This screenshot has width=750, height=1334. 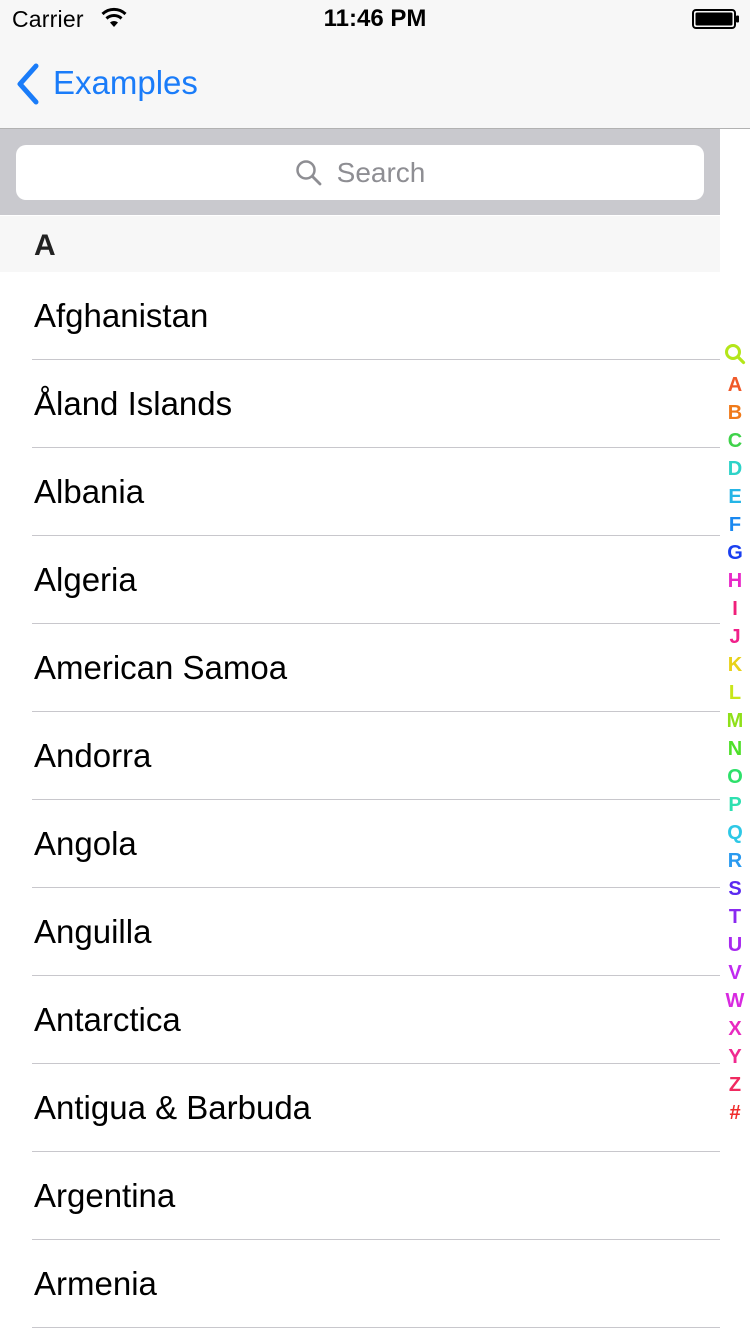 What do you see at coordinates (360, 1108) in the screenshot?
I see `list-item: Antigua & Barbuda` at bounding box center [360, 1108].